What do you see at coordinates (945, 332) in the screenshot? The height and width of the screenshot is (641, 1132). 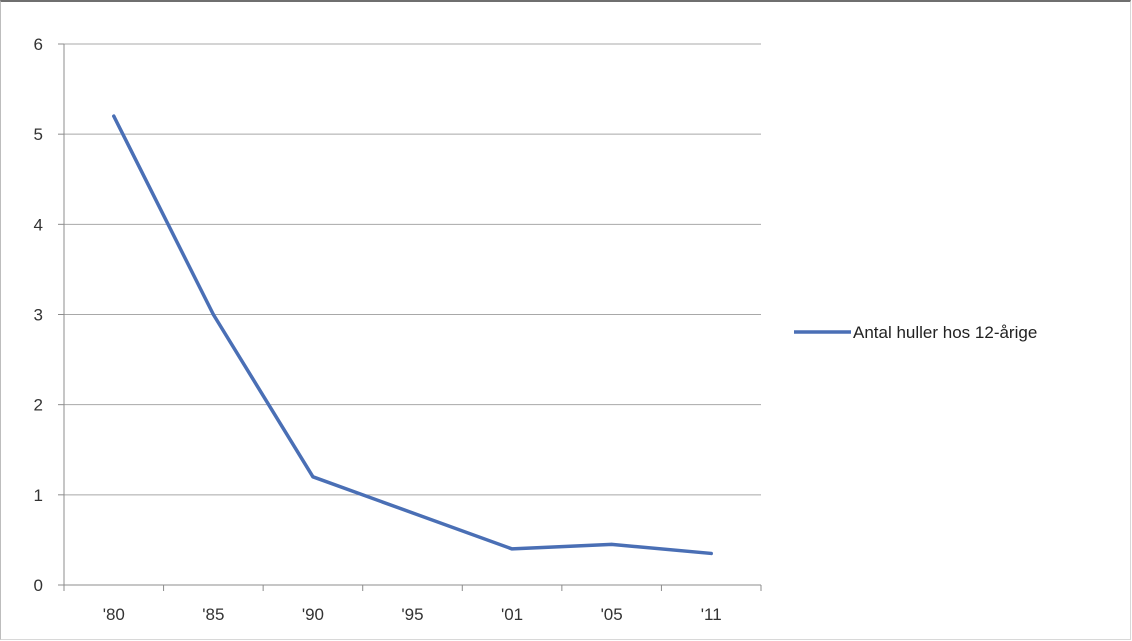 I see `legend-label-0: Antal huller hos 12-årige` at bounding box center [945, 332].